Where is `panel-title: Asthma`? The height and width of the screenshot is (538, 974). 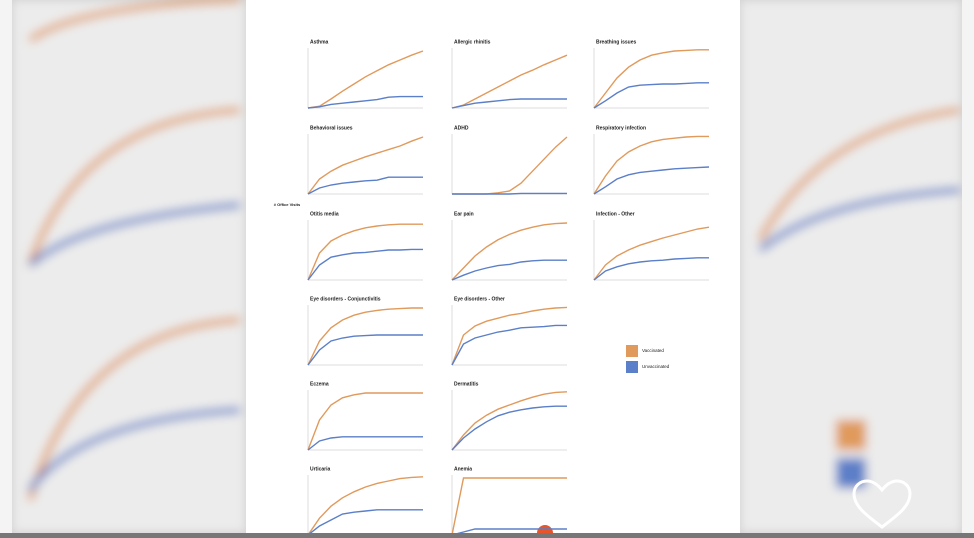
panel-title: Asthma is located at coordinates (319, 42).